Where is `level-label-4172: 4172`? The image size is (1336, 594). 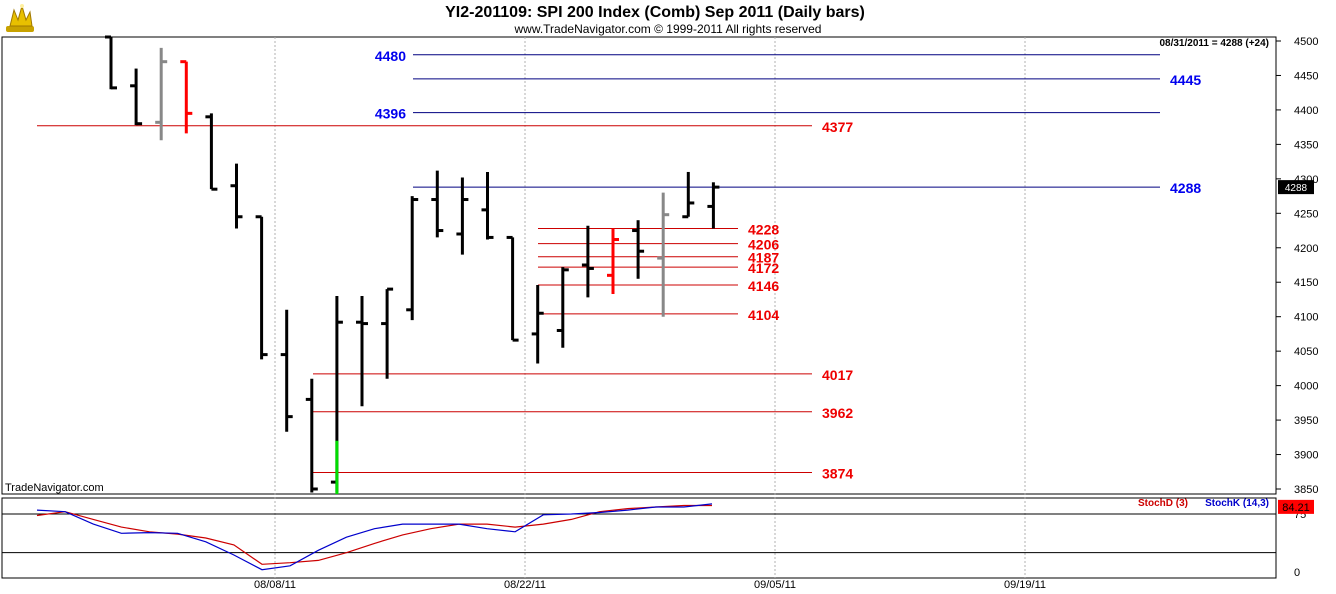
level-label-4172: 4172 is located at coordinates (763, 268).